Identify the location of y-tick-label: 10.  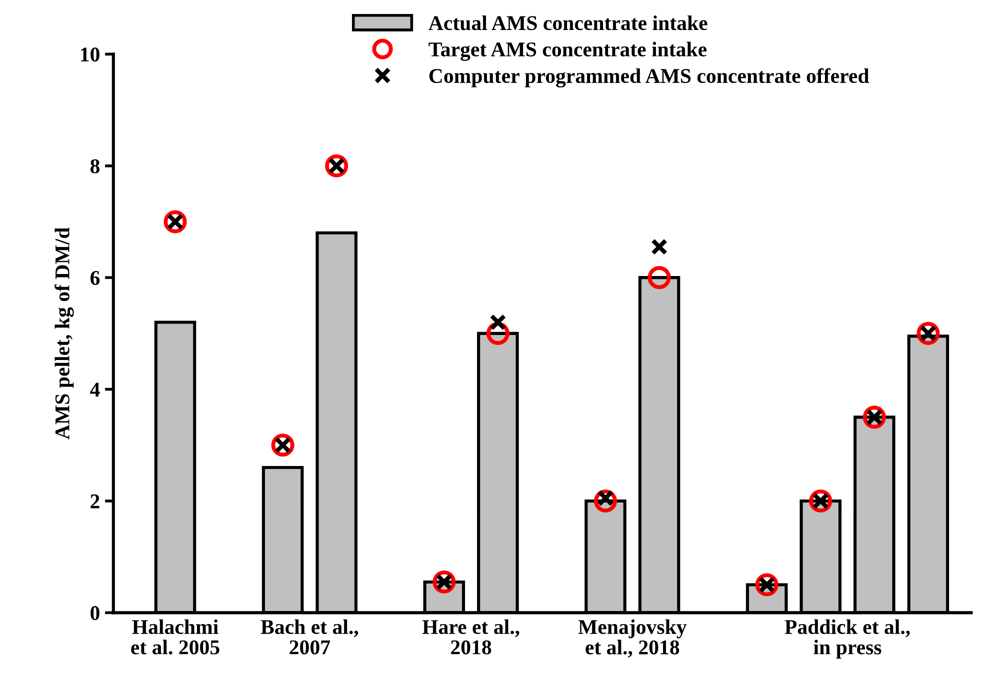
(90, 55).